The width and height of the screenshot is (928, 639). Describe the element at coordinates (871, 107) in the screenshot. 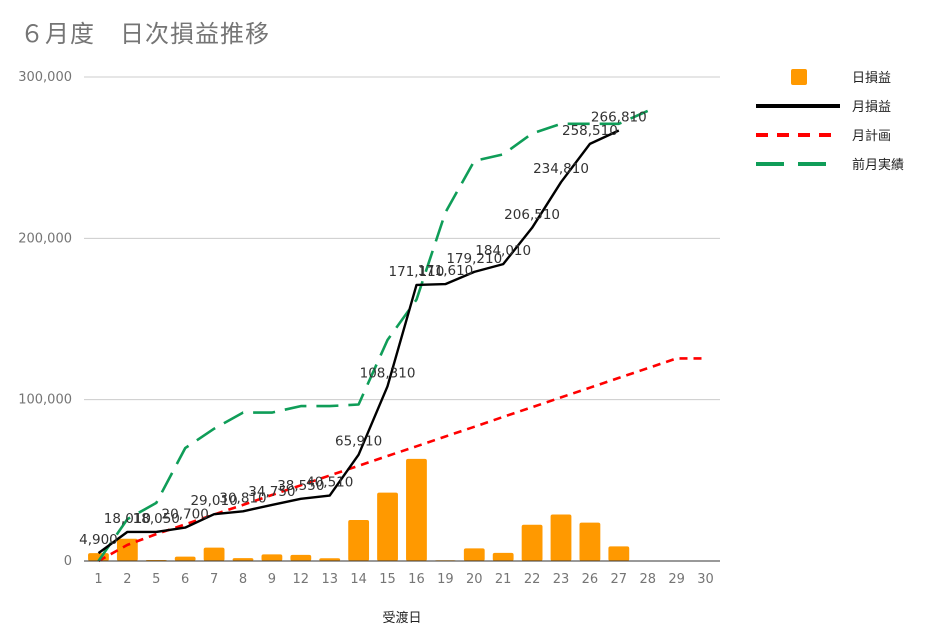

I see `legend-label: 月損益` at that location.